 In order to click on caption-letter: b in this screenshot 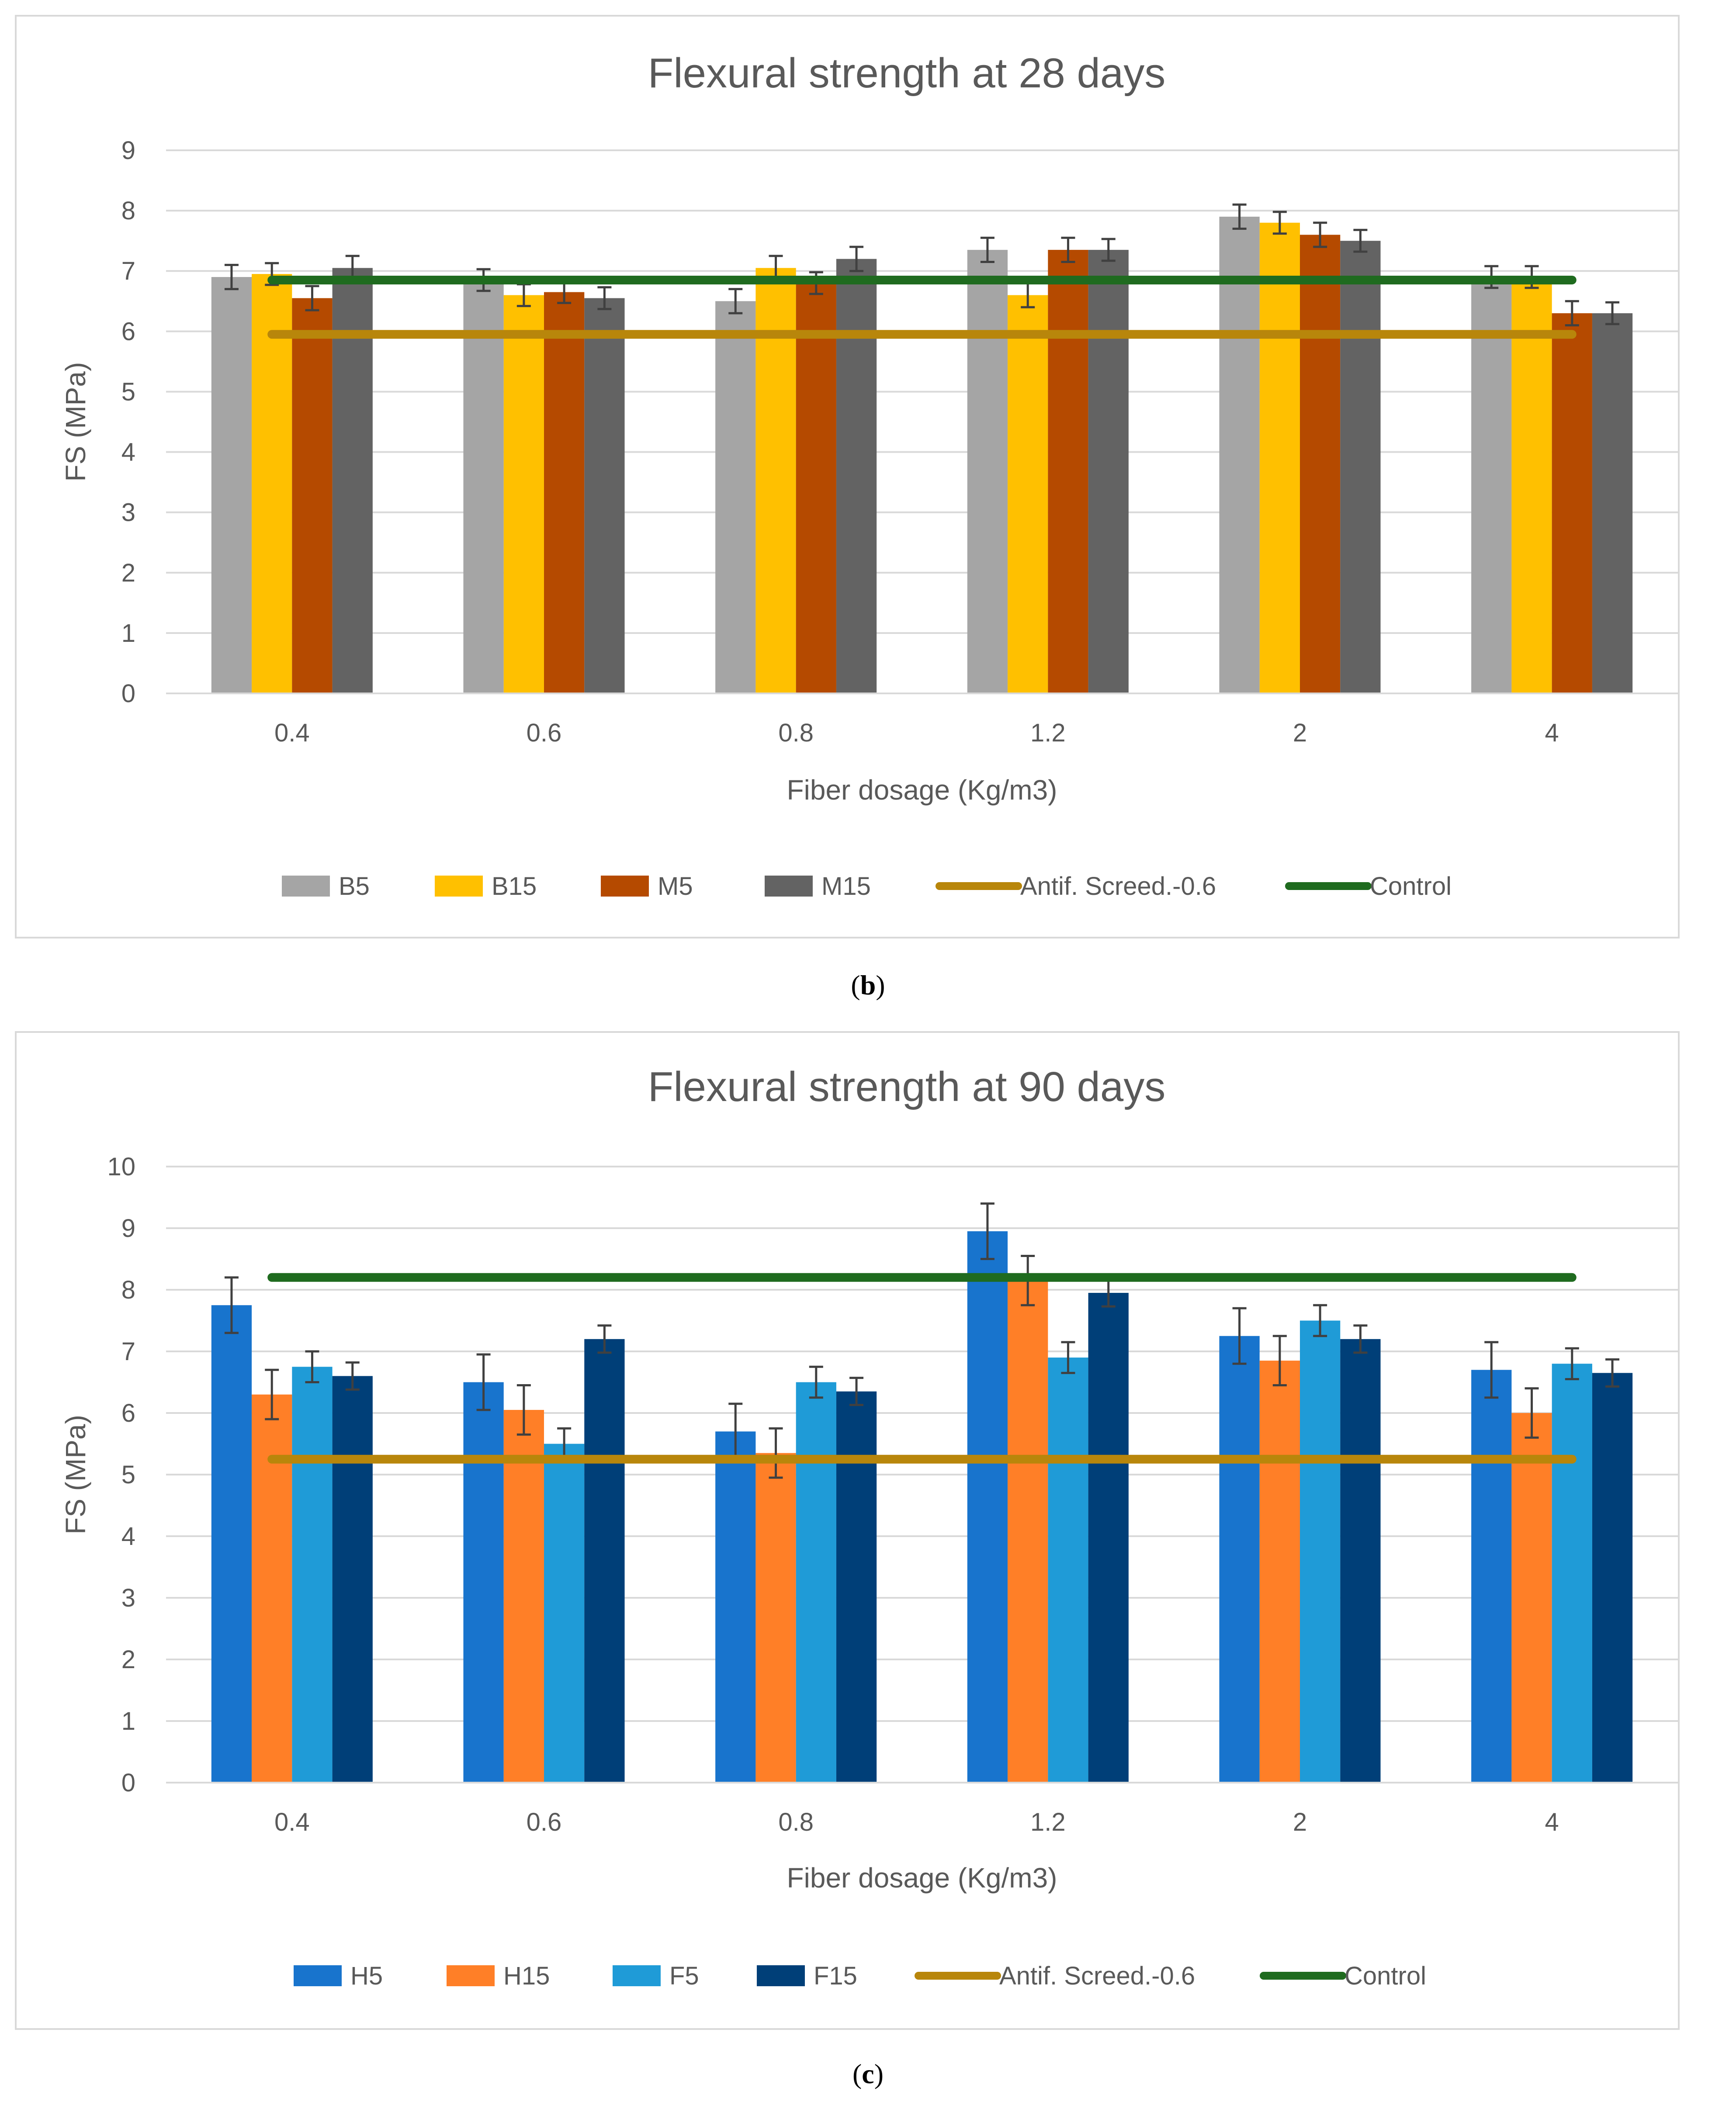, I will do `click(868, 985)`.